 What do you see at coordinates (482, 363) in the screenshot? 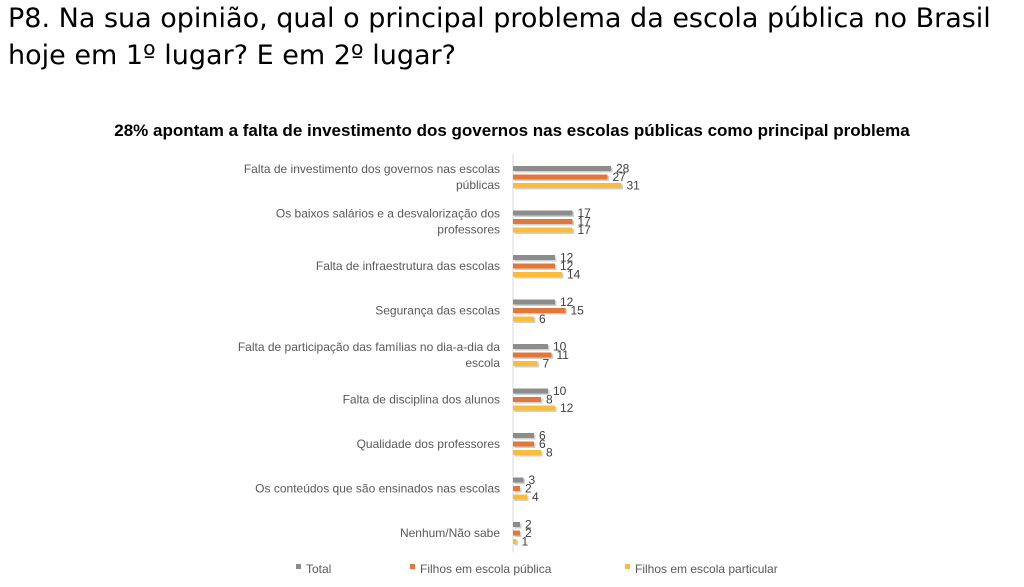
I see `category-label: escola` at bounding box center [482, 363].